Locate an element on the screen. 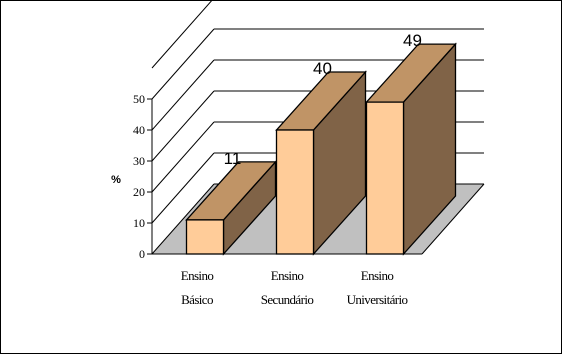  y-tick-label: 40 is located at coordinates (139, 130).